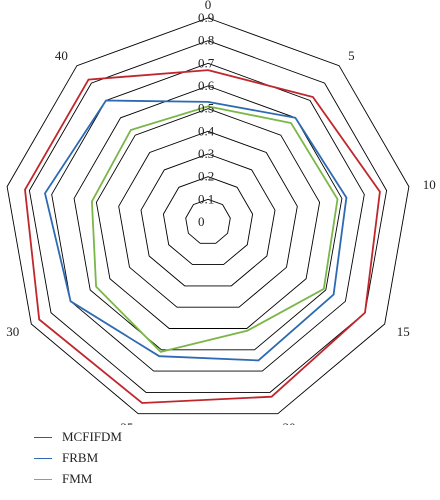 This screenshot has height=500, width=440. Describe the element at coordinates (206, 130) in the screenshot. I see `radial-tick-0.4: 0.4` at that location.